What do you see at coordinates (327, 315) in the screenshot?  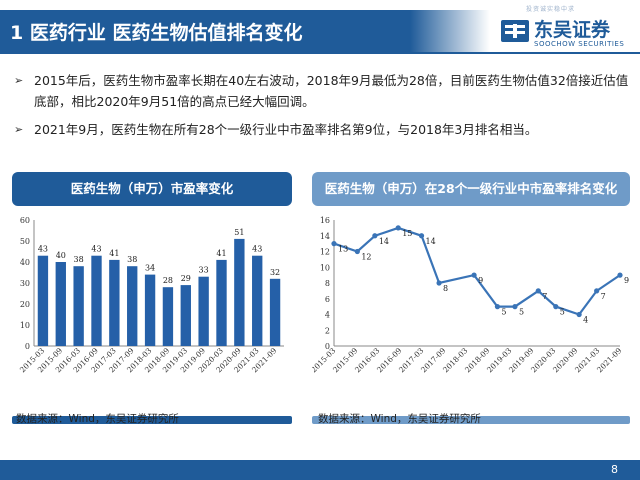 I see `y-tick-label: 4` at bounding box center [327, 315].